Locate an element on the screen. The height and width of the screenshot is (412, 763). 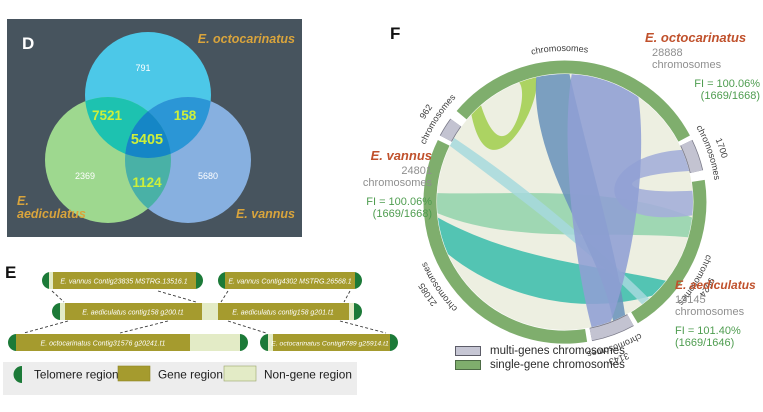
contig-octocarinatus-2-label: E. octocarinatus Contig6789 g25914.t1 is located at coordinates (330, 344).